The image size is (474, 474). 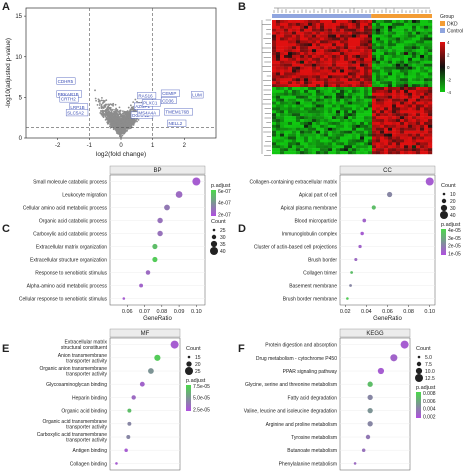 I want to click on gene-label: CEMIP, so click(x=169, y=93).